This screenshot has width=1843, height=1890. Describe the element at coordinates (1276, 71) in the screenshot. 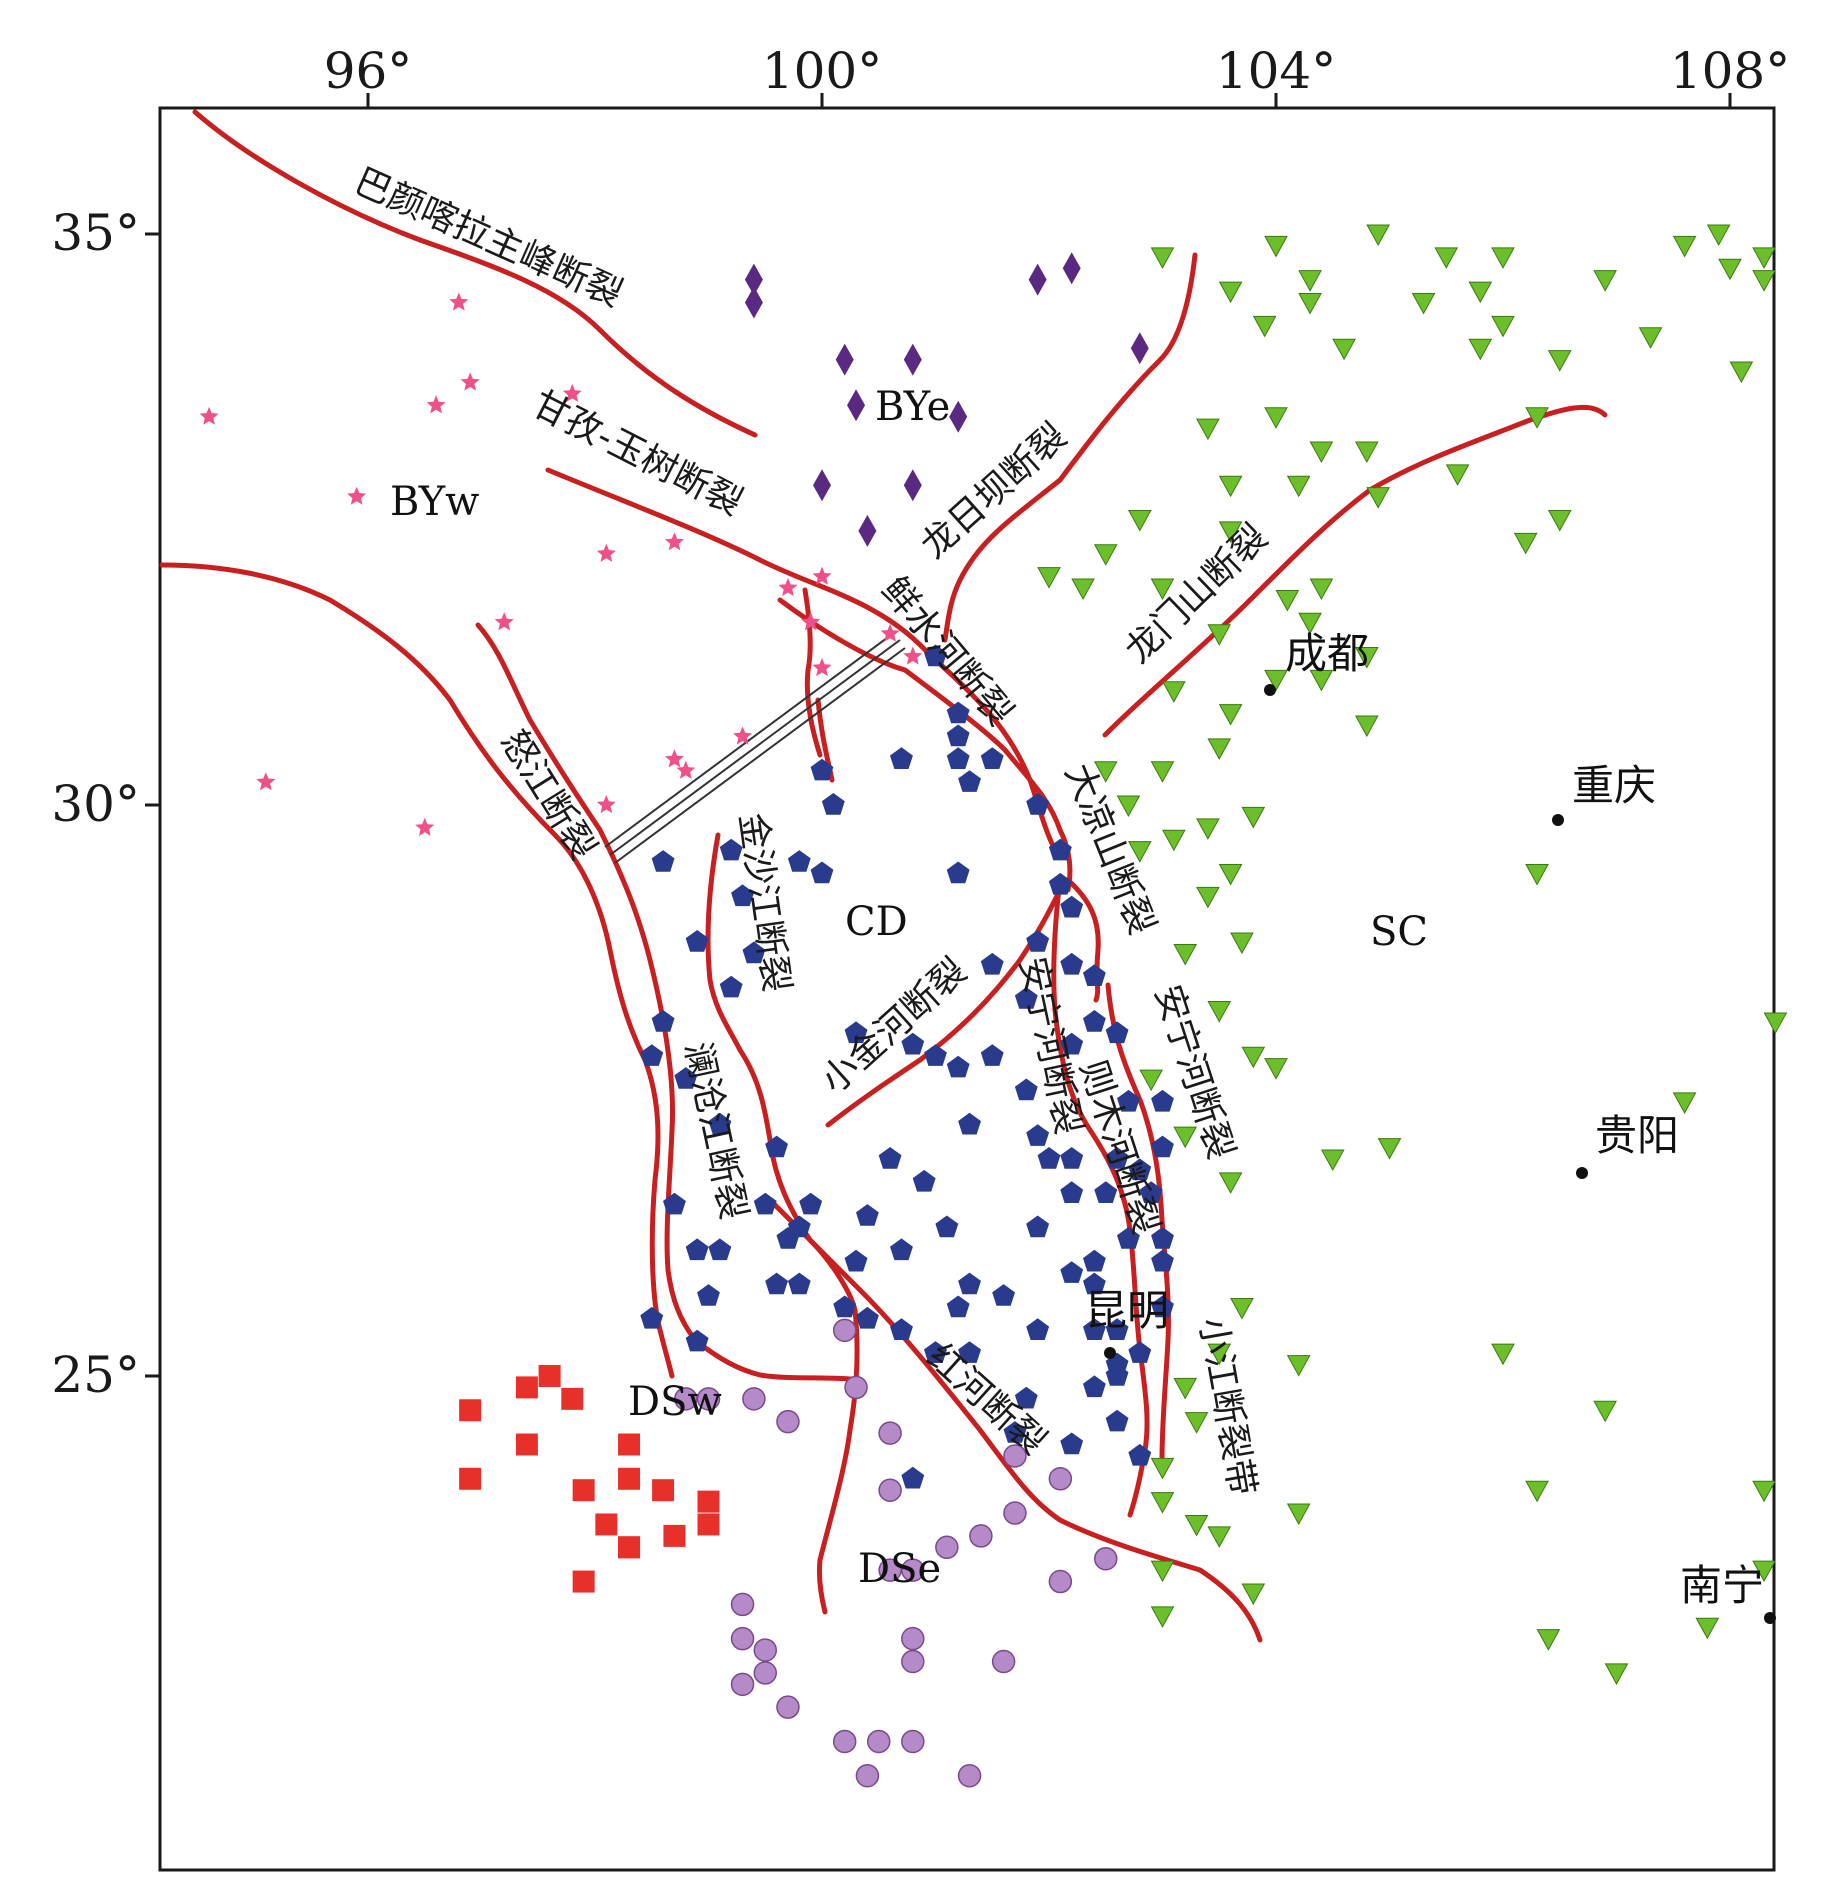

I see `x-tick-label-104: 104°` at that location.